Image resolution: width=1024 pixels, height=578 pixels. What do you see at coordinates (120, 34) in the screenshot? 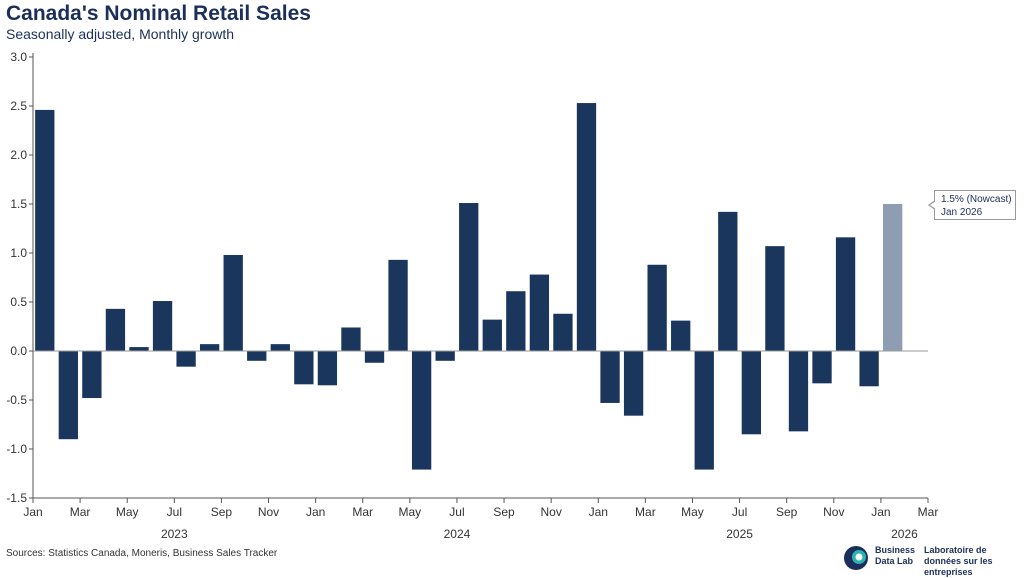
I see `chart-subtitle: Seasonally adjusted, Monthly growth` at bounding box center [120, 34].